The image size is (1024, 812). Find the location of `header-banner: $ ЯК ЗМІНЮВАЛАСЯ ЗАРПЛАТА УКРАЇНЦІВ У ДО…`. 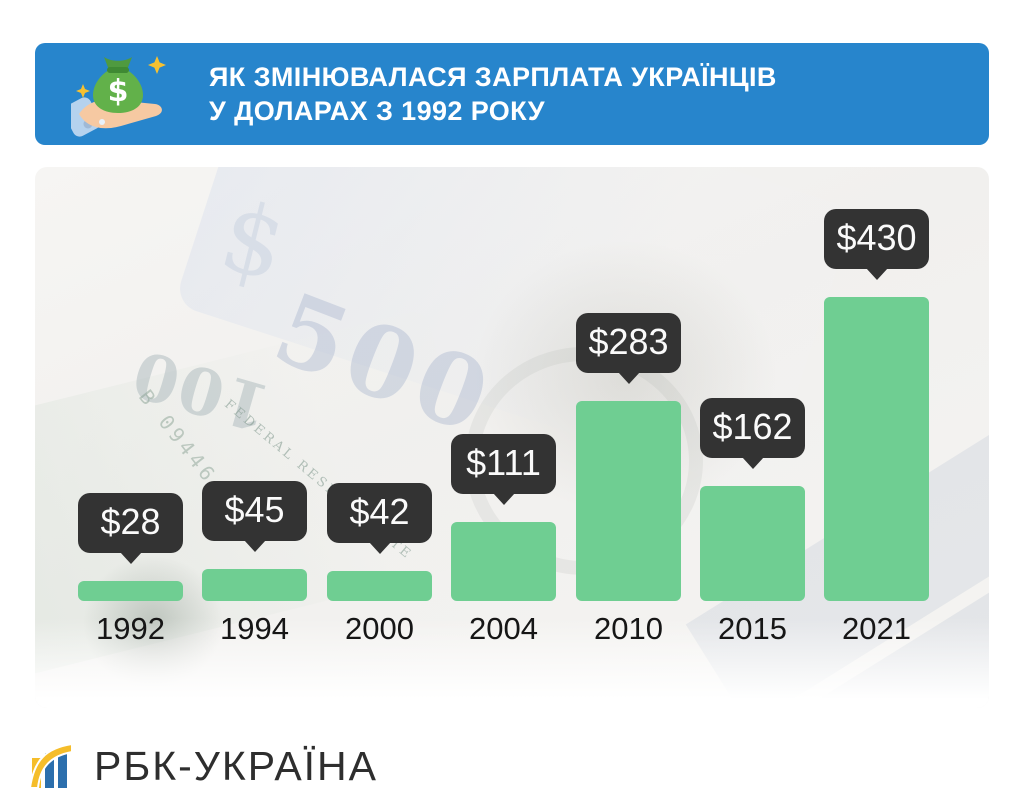

header-banner: $ ЯК ЗМІНЮВАЛАСЯ ЗАРПЛАТА УКРАЇНЦІВ У ДО… is located at coordinates (512, 94).